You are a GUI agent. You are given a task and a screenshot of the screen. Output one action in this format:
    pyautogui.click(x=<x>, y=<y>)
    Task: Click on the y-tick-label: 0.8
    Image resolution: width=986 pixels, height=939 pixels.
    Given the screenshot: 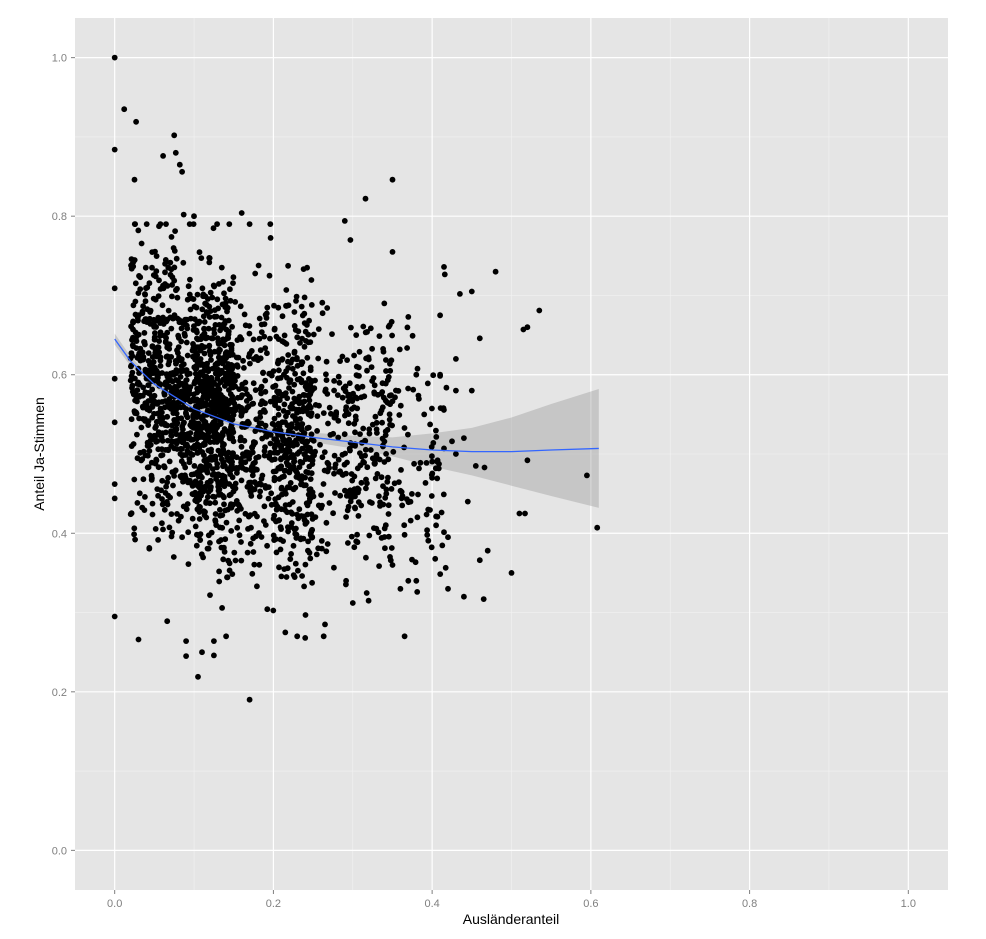 What is the action you would take?
    pyautogui.click(x=59, y=217)
    